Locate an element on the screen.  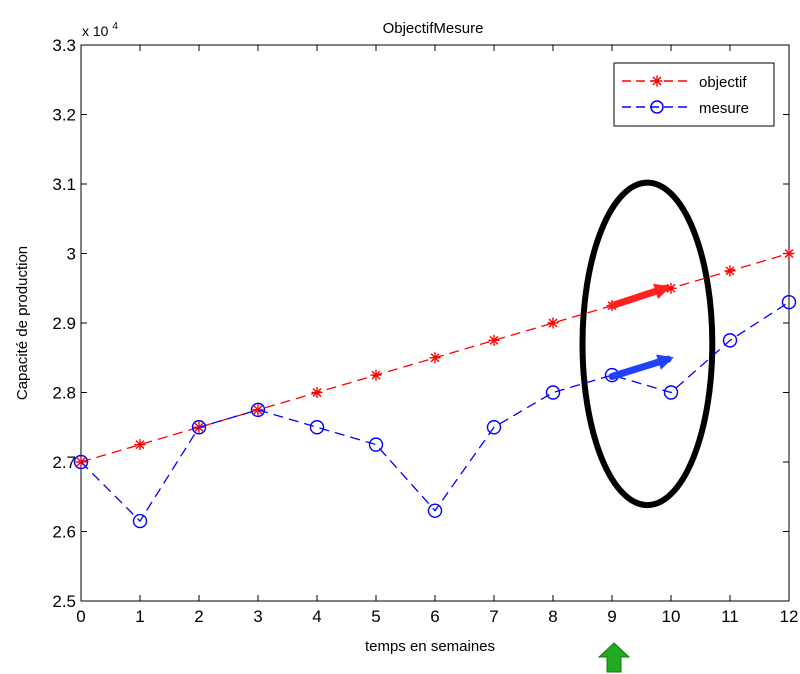
y-tick-label: 3 is located at coordinates (71, 254).